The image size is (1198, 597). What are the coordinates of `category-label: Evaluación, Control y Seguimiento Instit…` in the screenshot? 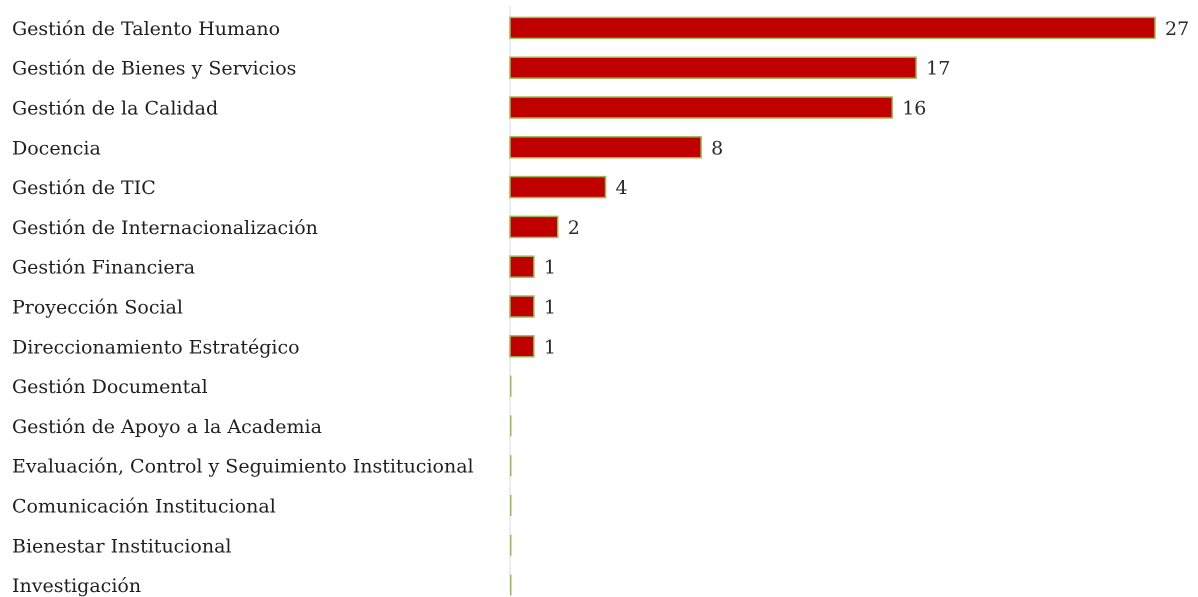 It's located at (243, 467).